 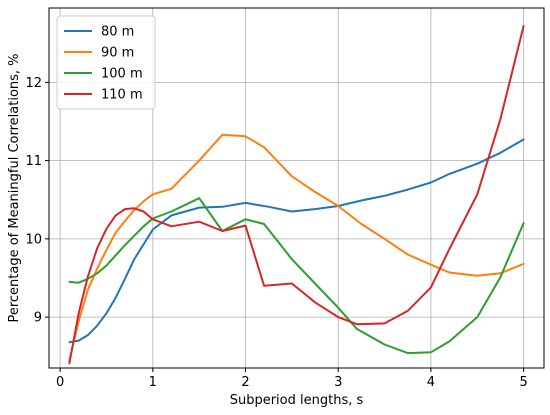 I want to click on legend-label: 90 m, so click(x=117, y=53).